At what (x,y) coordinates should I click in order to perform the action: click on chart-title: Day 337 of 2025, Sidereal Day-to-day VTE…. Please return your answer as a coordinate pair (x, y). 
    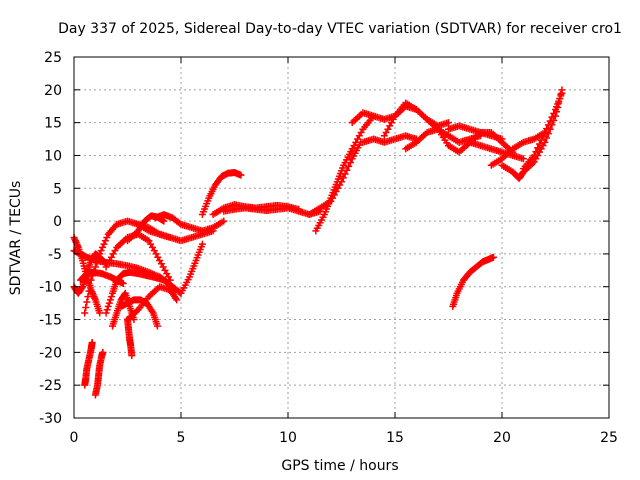
    Looking at the image, I should click on (340, 29).